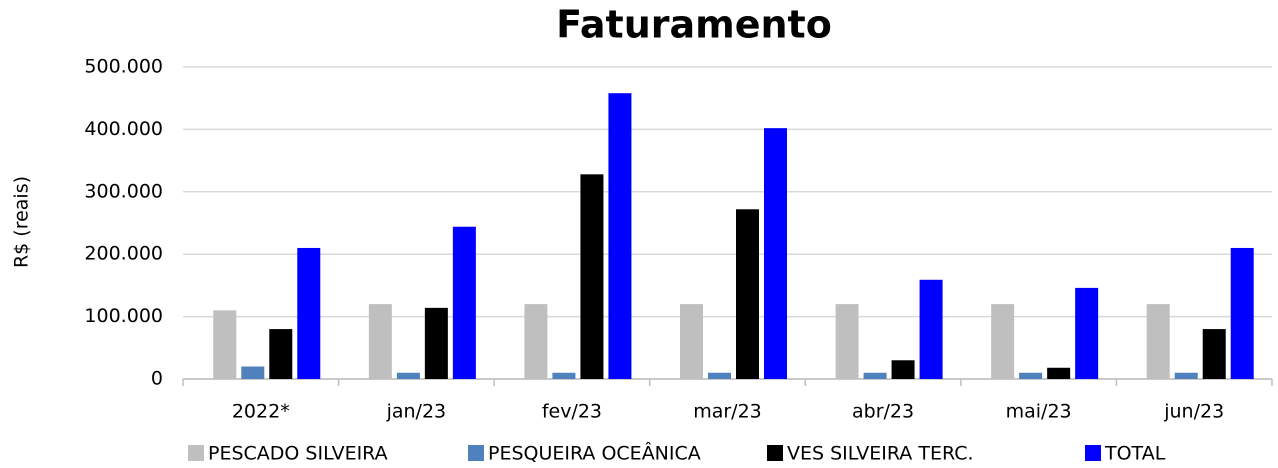  Describe the element at coordinates (572, 412) in the screenshot. I see `x-tick-label: fev/23` at that location.